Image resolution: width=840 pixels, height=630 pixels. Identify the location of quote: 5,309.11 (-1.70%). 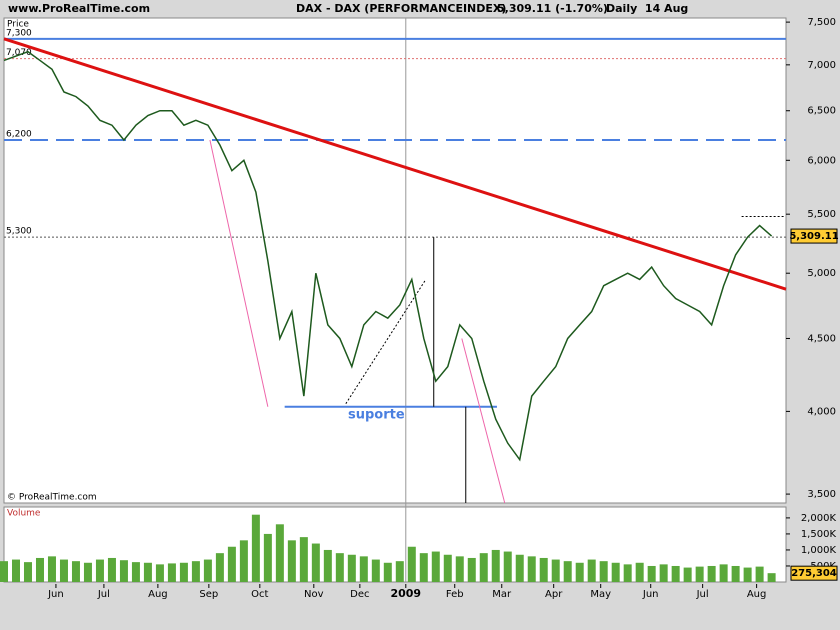
(552, 8).